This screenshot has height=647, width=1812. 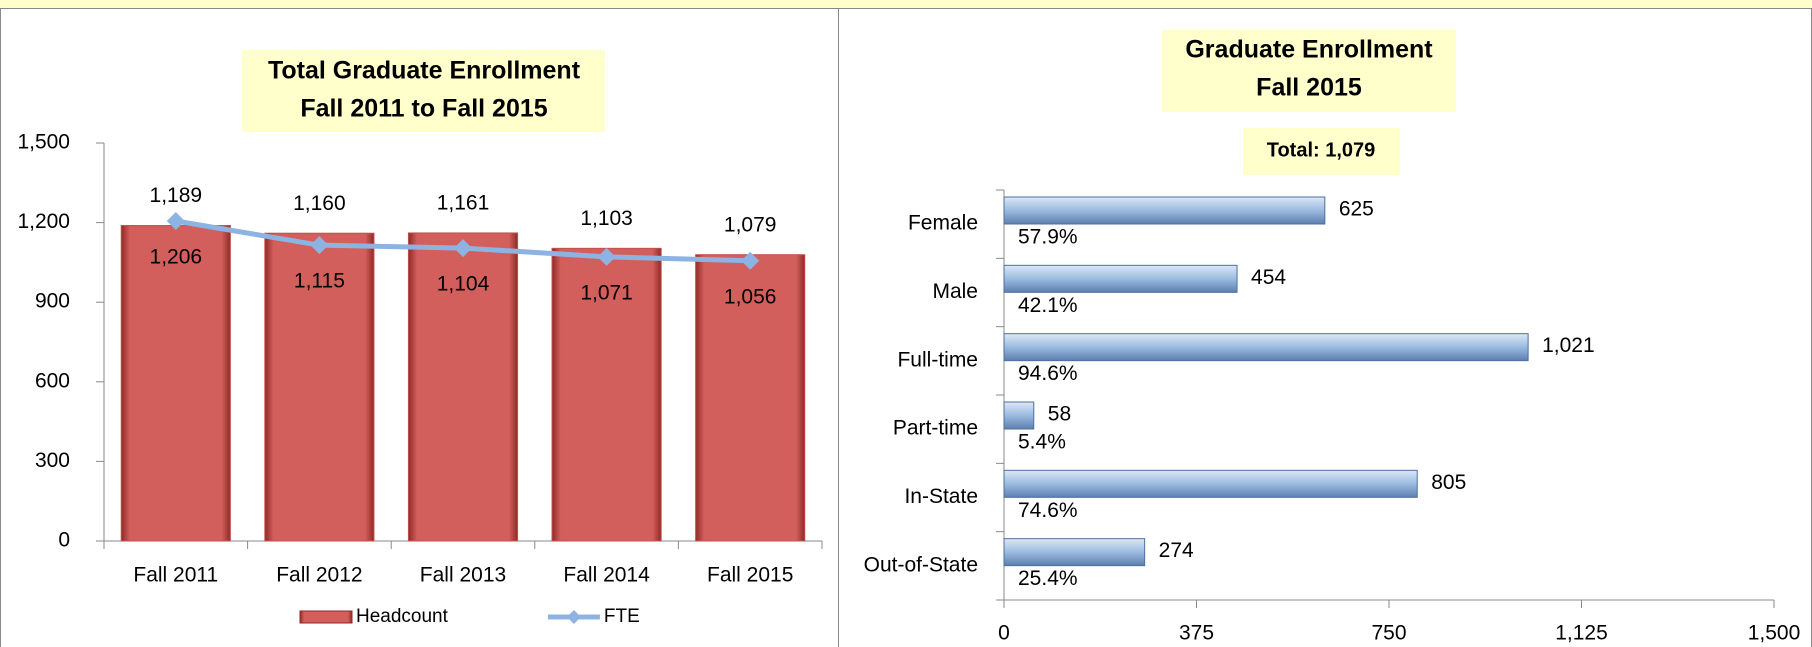 What do you see at coordinates (622, 616) in the screenshot?
I see `legend-label: FTE` at bounding box center [622, 616].